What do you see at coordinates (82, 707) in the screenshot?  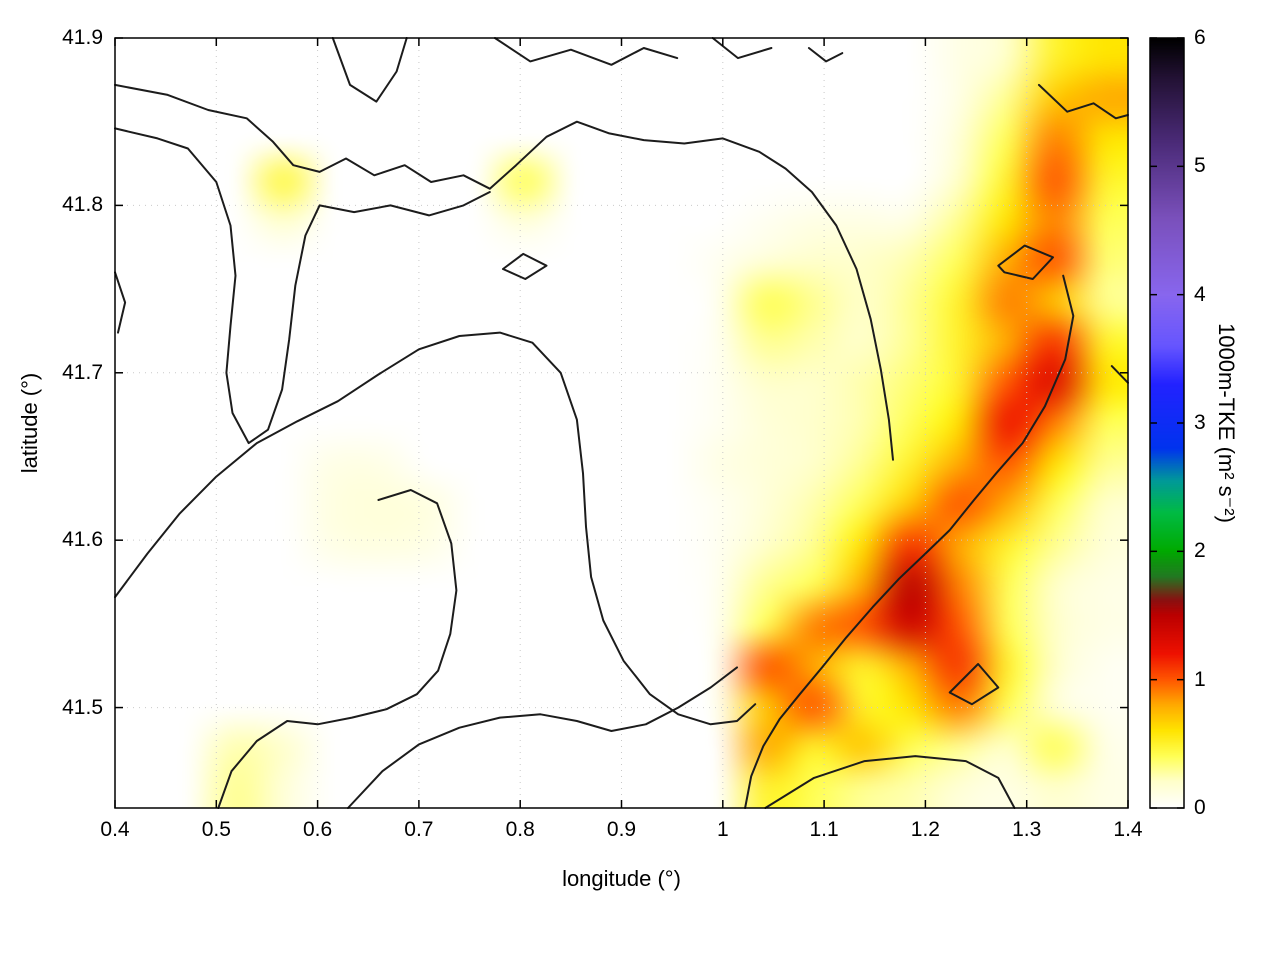 I see `y-tick-label: 41.5` at bounding box center [82, 707].